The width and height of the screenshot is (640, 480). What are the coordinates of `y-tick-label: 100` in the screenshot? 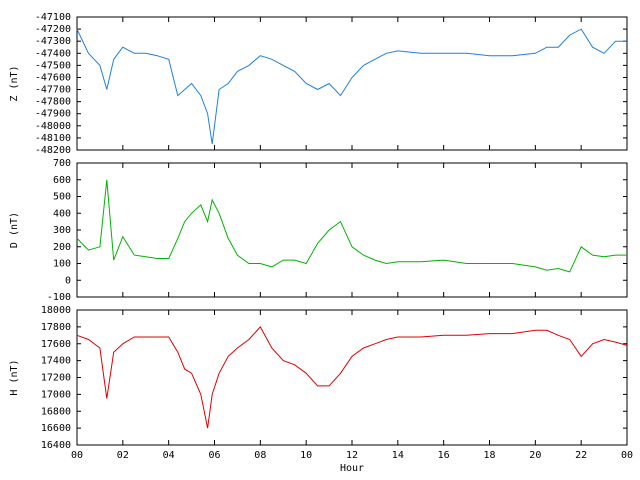 It's located at (62, 264).